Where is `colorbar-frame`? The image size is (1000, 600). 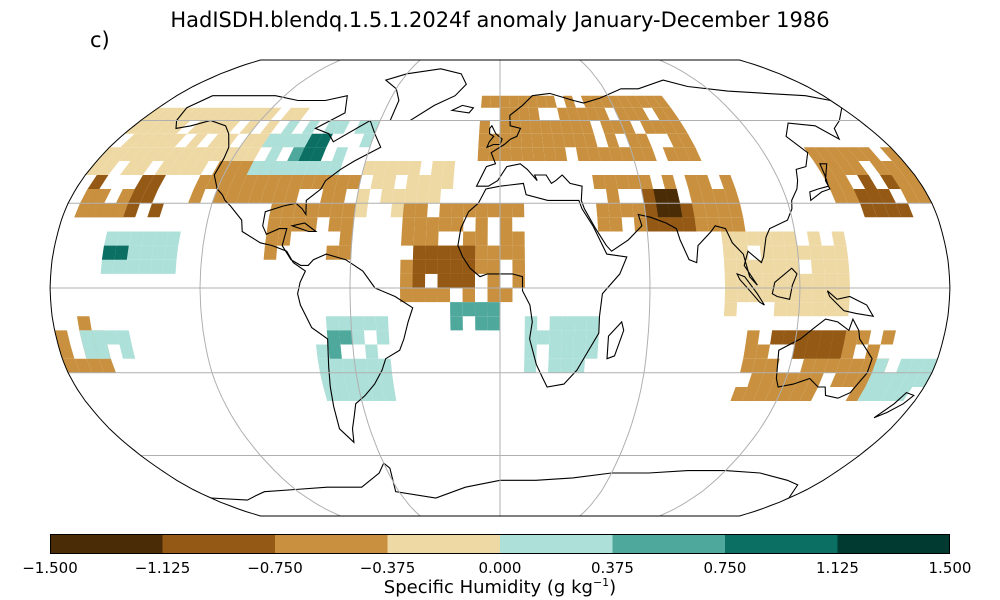
colorbar-frame is located at coordinates (500, 544).